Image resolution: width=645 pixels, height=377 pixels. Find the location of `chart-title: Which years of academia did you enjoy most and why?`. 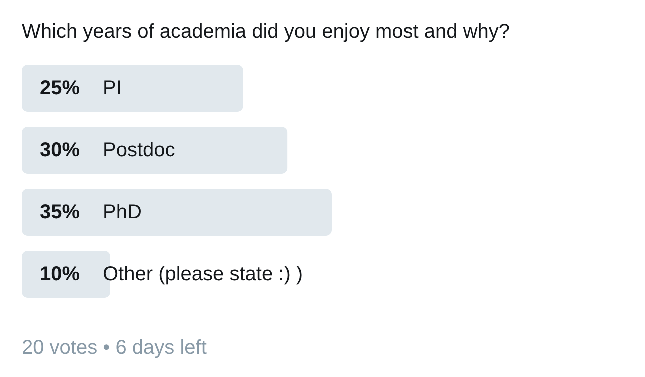

chart-title: Which years of academia did you enjoy most and why? is located at coordinates (266, 32).